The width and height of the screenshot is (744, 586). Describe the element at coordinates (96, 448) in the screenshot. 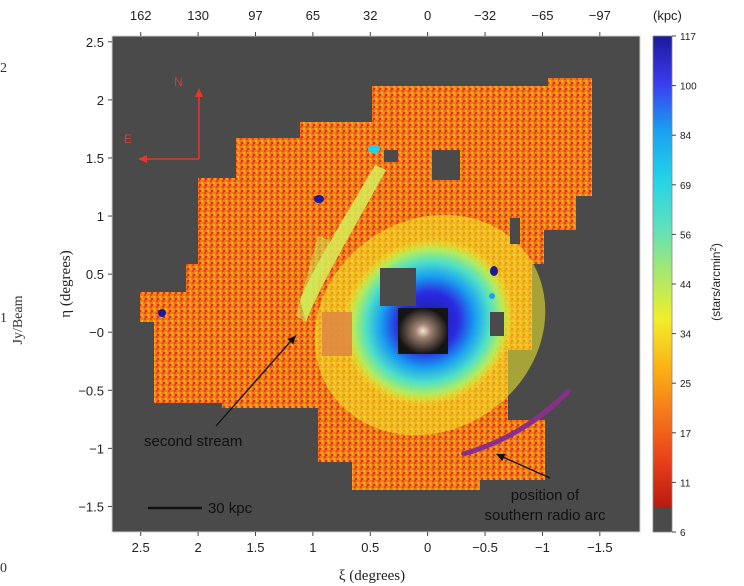

I see `y-tick-label: −1` at that location.